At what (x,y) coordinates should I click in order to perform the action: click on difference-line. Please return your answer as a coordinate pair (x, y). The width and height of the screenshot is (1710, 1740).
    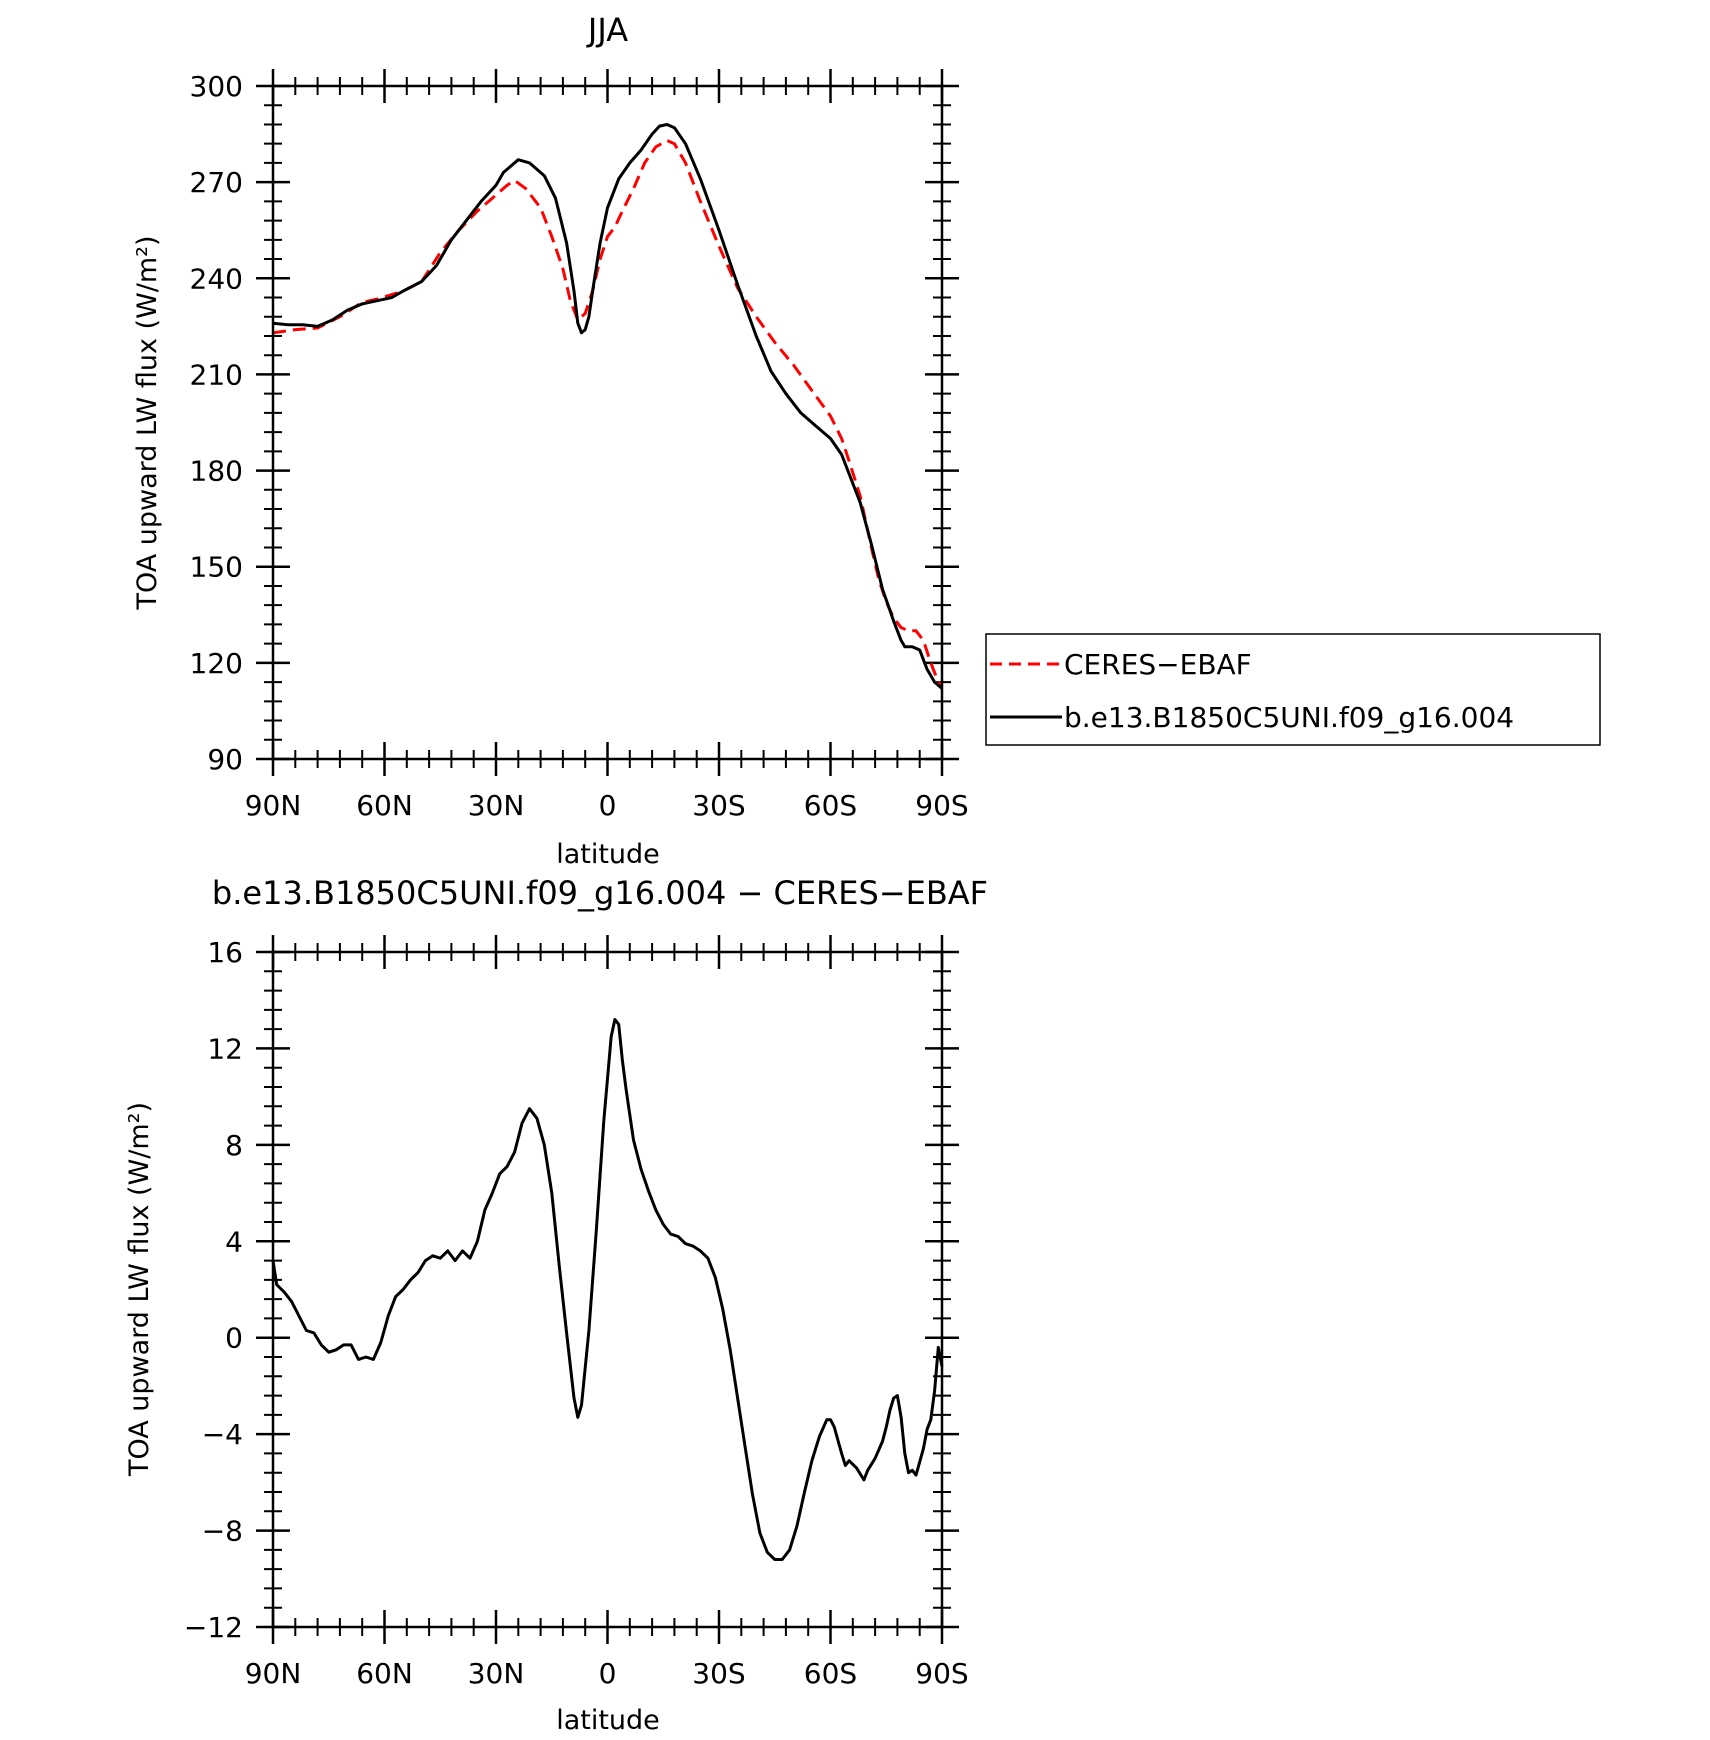
    Looking at the image, I should click on (607, 1289).